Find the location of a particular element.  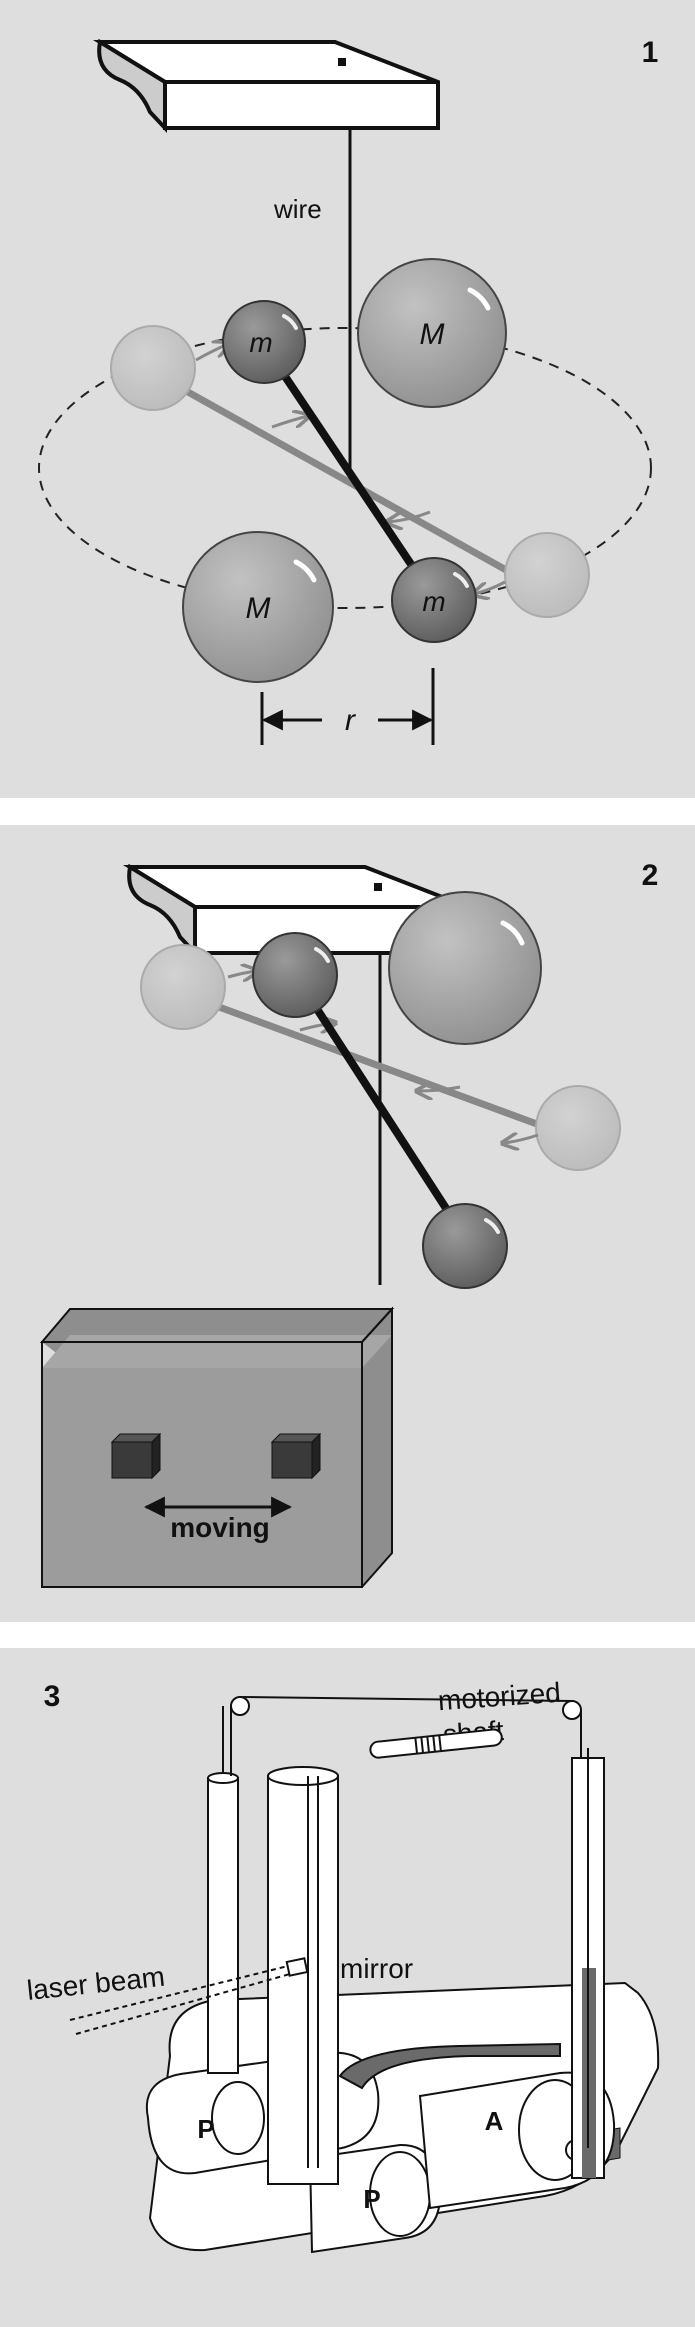

large-mass-upper is located at coordinates (432, 333).